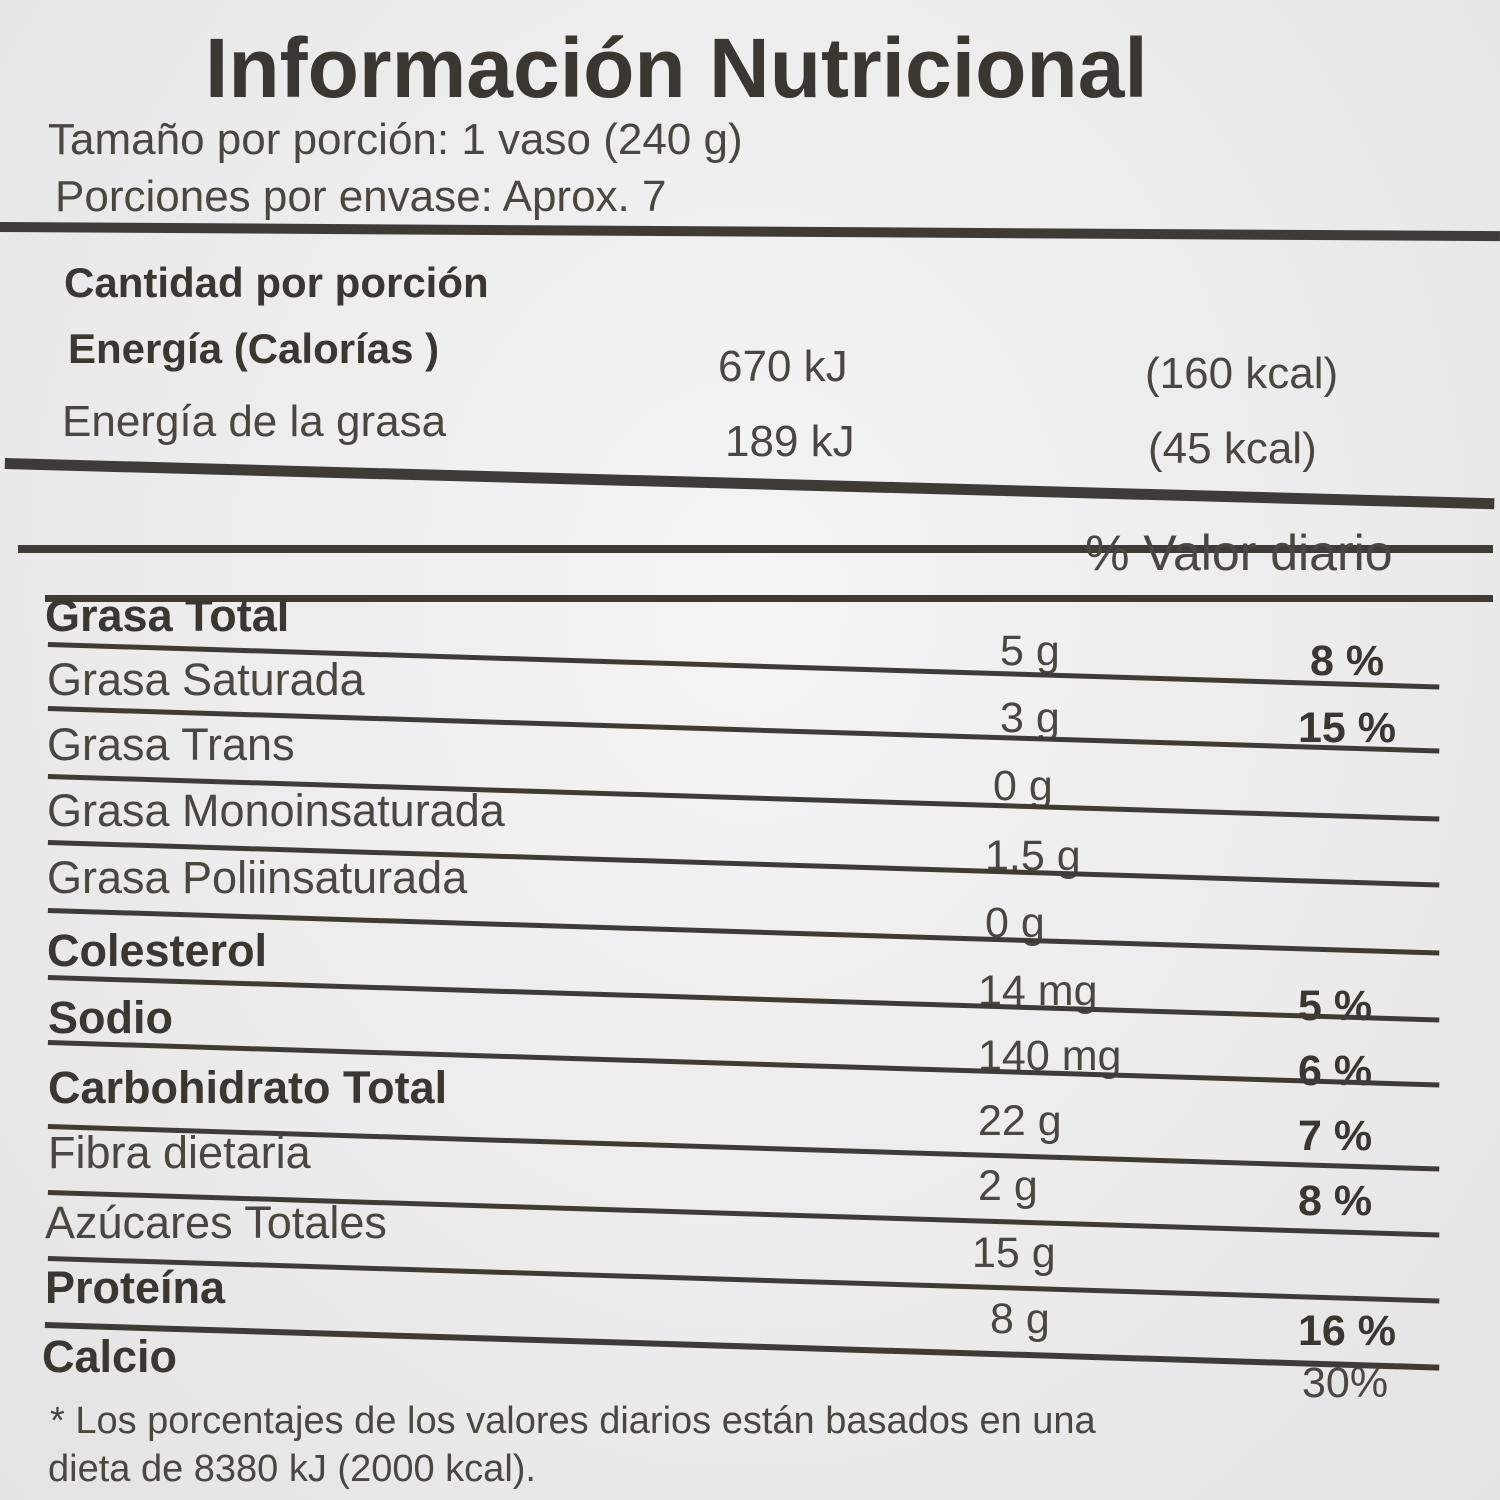 Image resolution: width=1500 pixels, height=1500 pixels. I want to click on nutrient-name-carbohydrate: Carbohidrato Total, so click(248, 1087).